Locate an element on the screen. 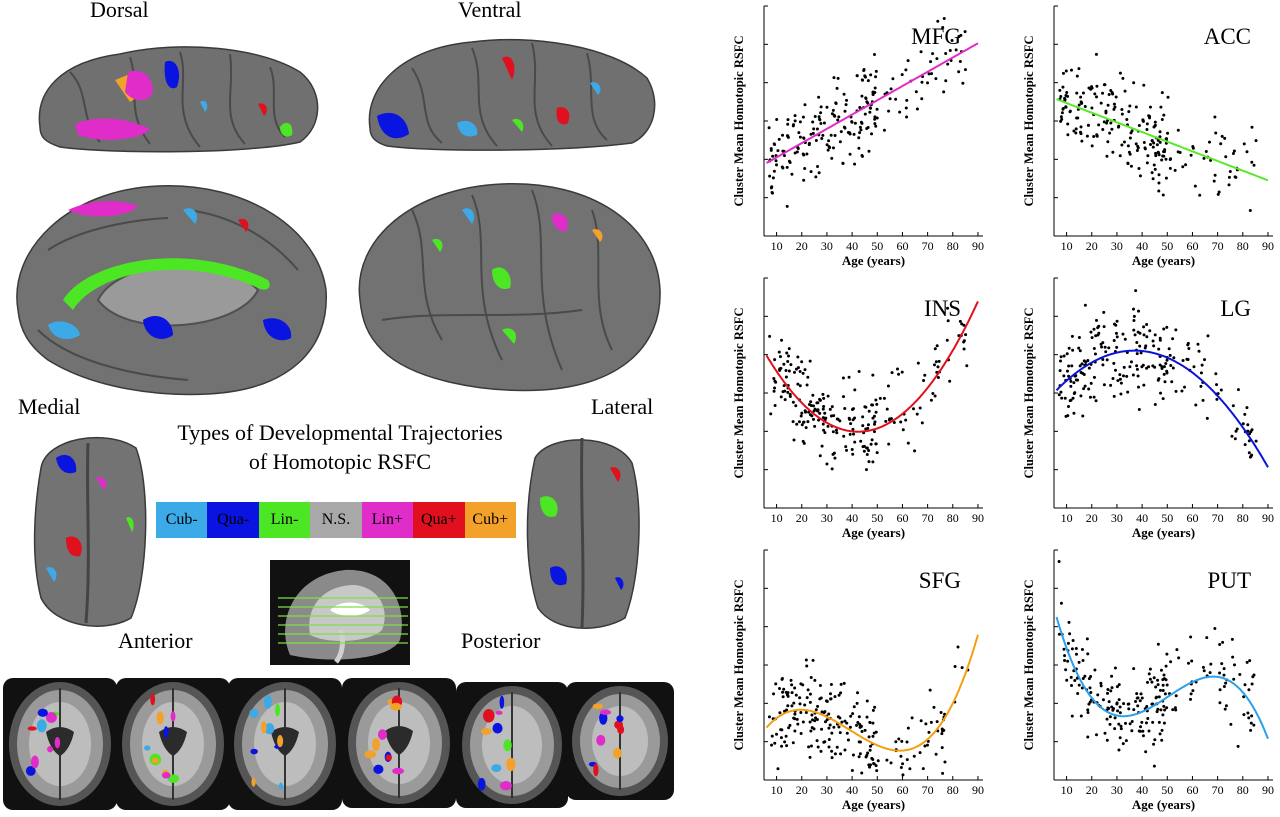 The width and height of the screenshot is (1280, 817). legend-item-lin-minus: Lin- is located at coordinates (284, 520).